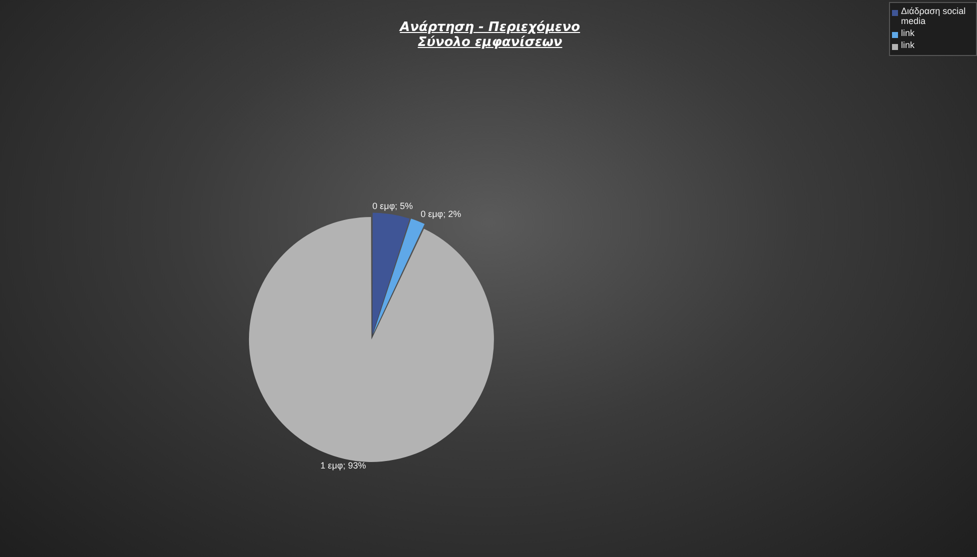  I want to click on data-label: 0 εμφ; 2%, so click(441, 213).